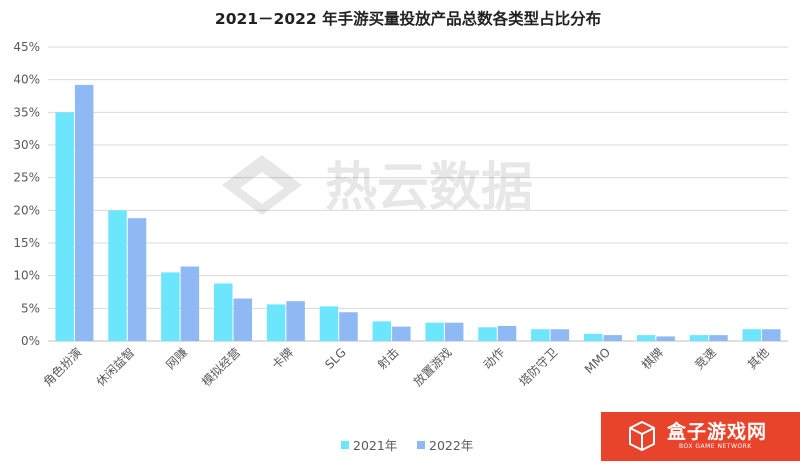 The height and width of the screenshot is (465, 800). I want to click on x-tick-label: 竞速, so click(705, 358).